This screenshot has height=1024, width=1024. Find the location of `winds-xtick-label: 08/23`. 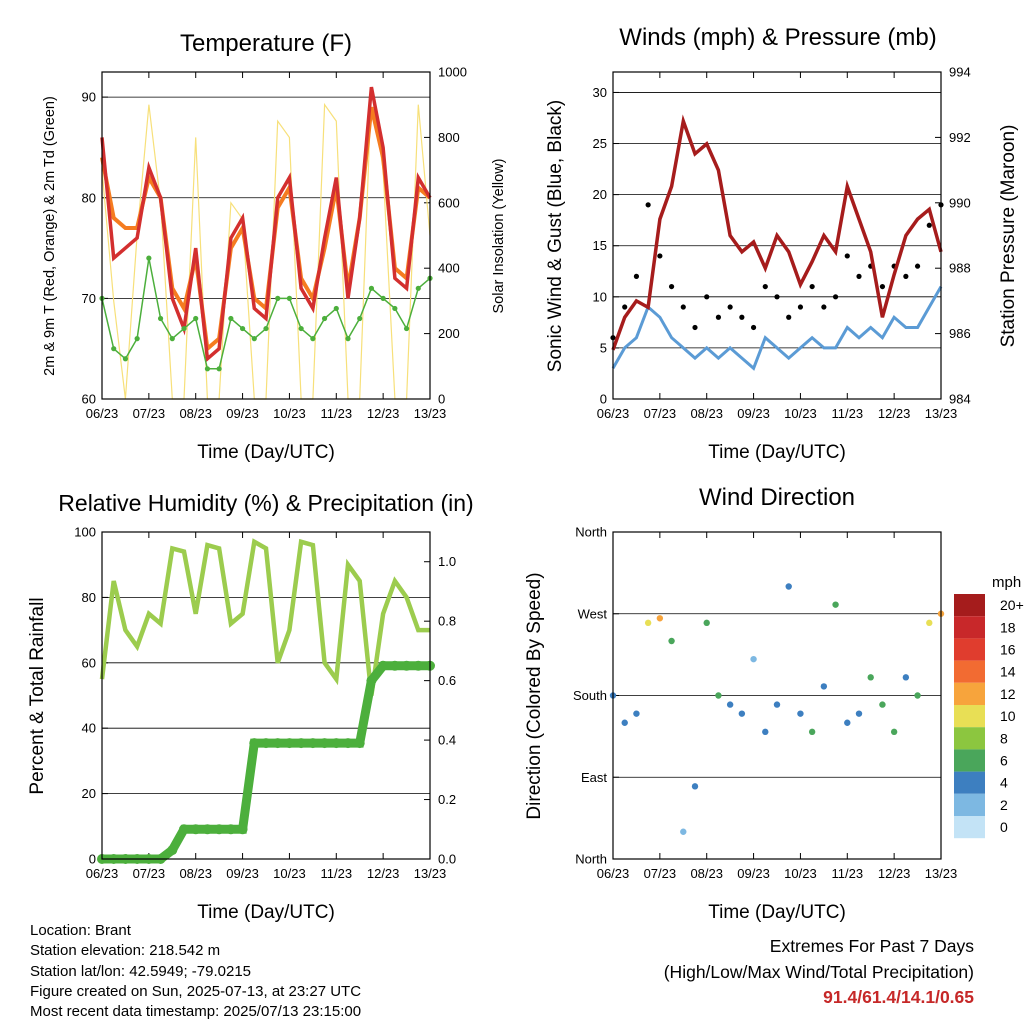

winds-xtick-label: 08/23 is located at coordinates (706, 413).